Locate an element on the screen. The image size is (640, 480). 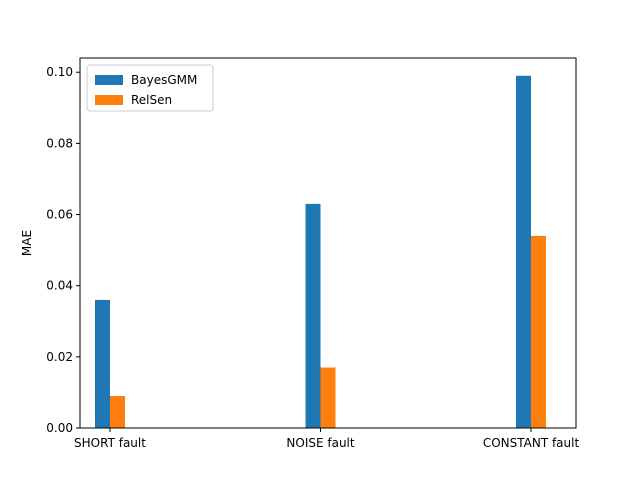
legend-label-relsen: RelSen is located at coordinates (151, 100).